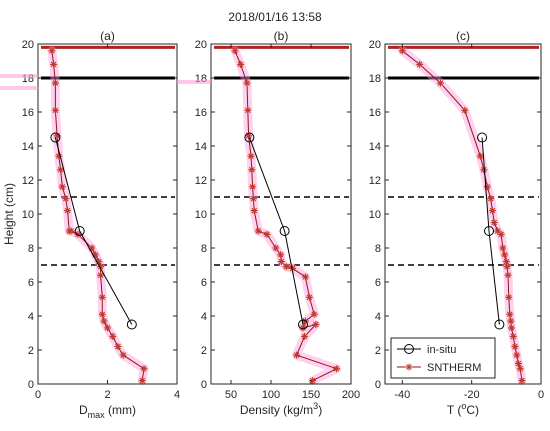 The image size is (550, 431). Describe the element at coordinates (463, 36) in the screenshot. I see `panel-label: (c)` at that location.